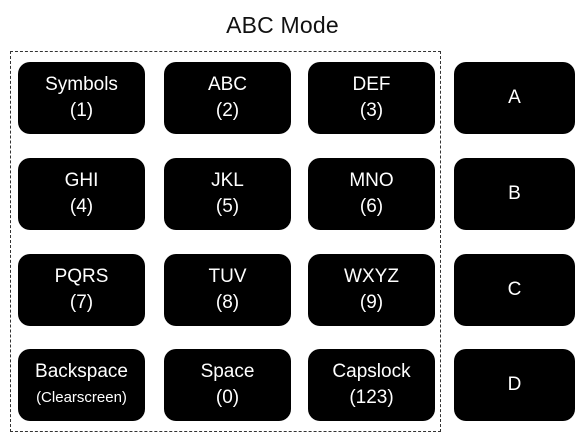  I want to click on key-number: (123), so click(371, 397).